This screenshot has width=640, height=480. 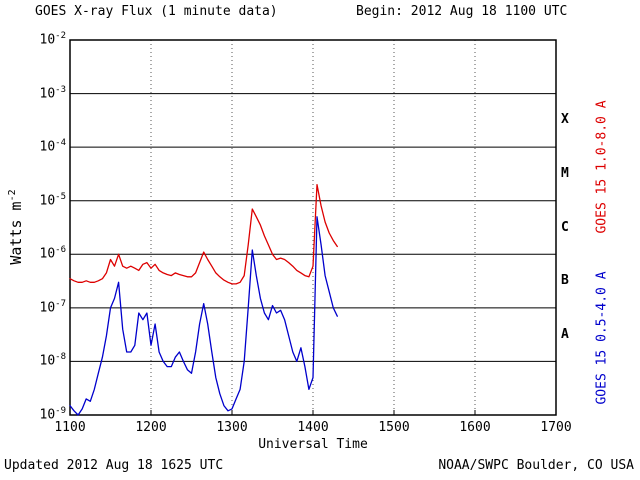 What do you see at coordinates (156, 11) in the screenshot?
I see `chart-title: GOES X-ray Flux (1 minute data)` at bounding box center [156, 11].